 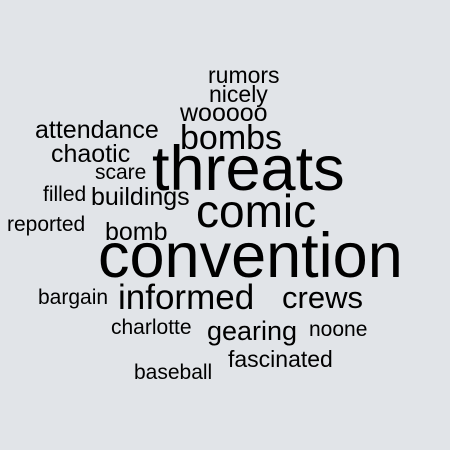 I want to click on word-chaotic: chaotic, so click(x=91, y=154).